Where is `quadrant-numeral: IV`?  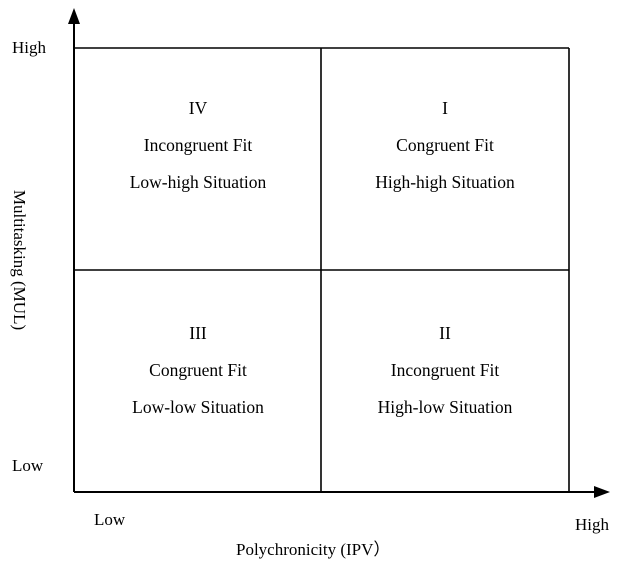
quadrant-numeral: IV is located at coordinates (198, 108).